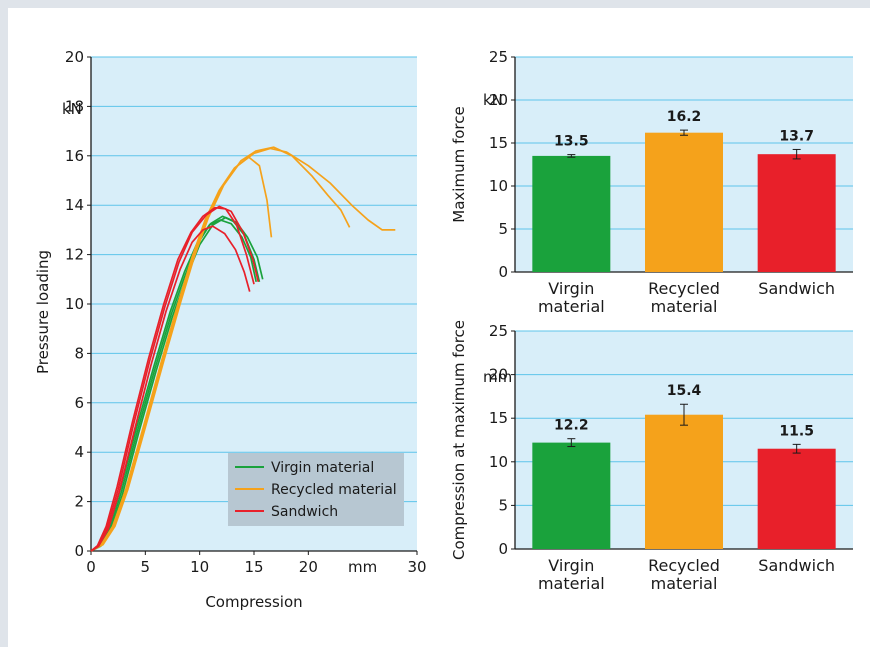  What do you see at coordinates (43, 312) in the screenshot?
I see `y-axis-title: Pressure loading` at bounding box center [43, 312].